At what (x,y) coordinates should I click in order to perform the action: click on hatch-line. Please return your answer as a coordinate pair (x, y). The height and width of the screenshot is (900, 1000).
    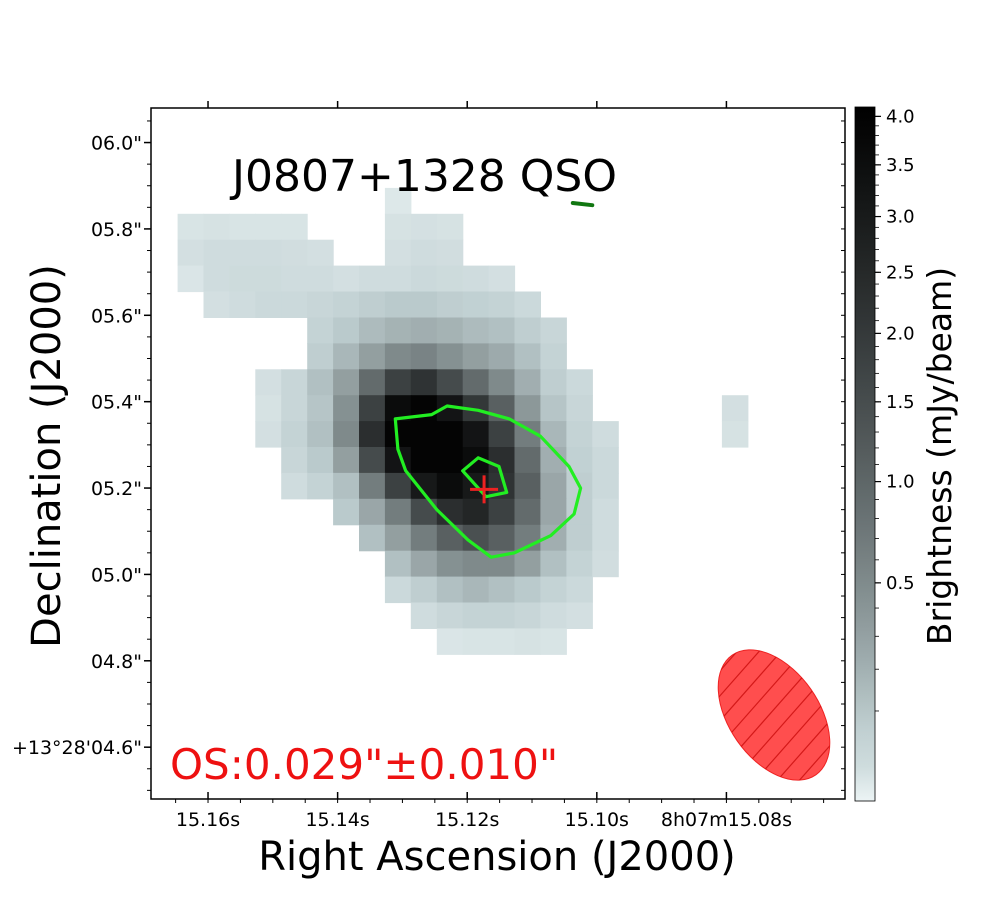
    Looking at the image, I should click on (748, 715).